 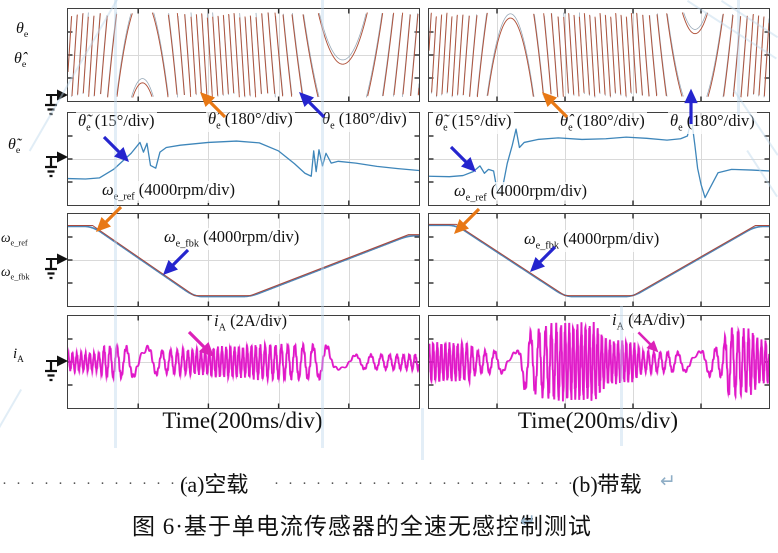 I want to click on subcaption-a: (a)空载, so click(x=214, y=484).